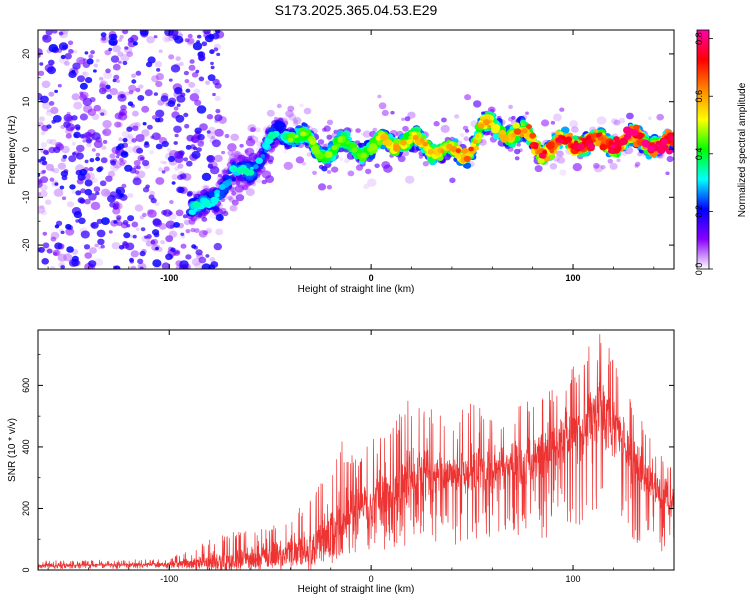  What do you see at coordinates (26, 569) in the screenshot?
I see `snr-y-tick-label: 0` at bounding box center [26, 569].